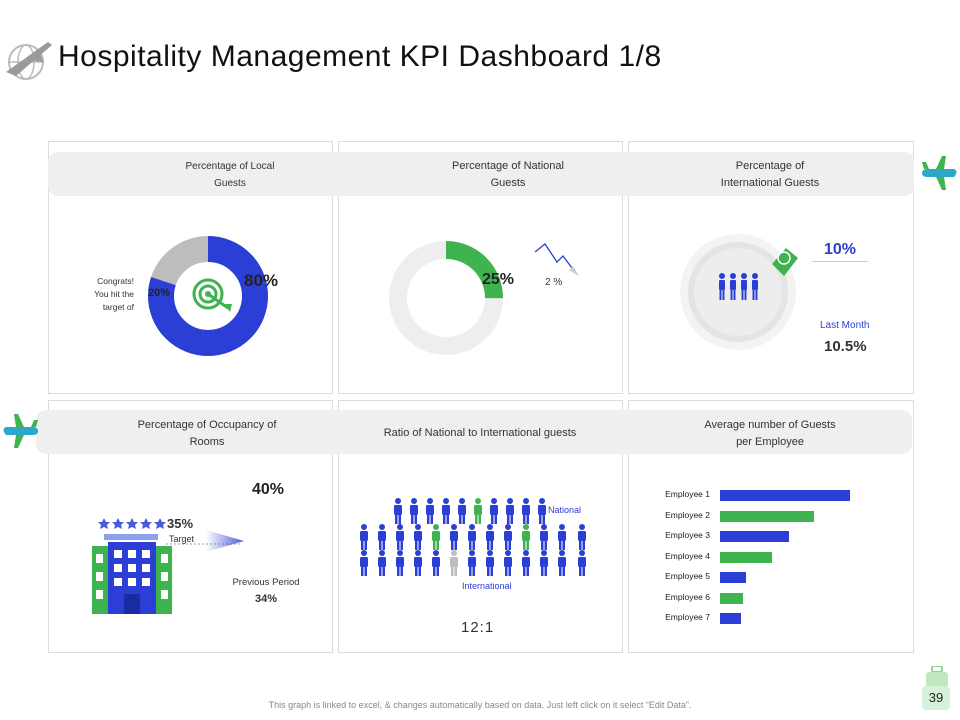  What do you see at coordinates (266, 582) in the screenshot?
I see `occupancy-prev-label: Previous Period` at bounding box center [266, 582].